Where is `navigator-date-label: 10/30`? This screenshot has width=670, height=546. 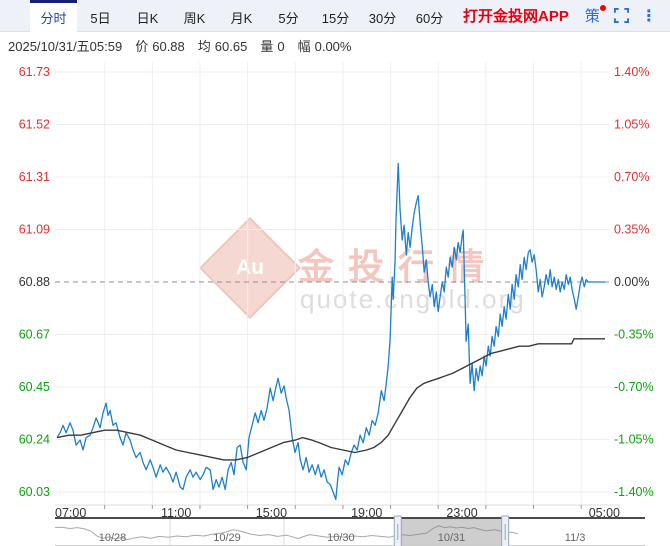 navigator-date-label: 10/30 is located at coordinates (341, 538).